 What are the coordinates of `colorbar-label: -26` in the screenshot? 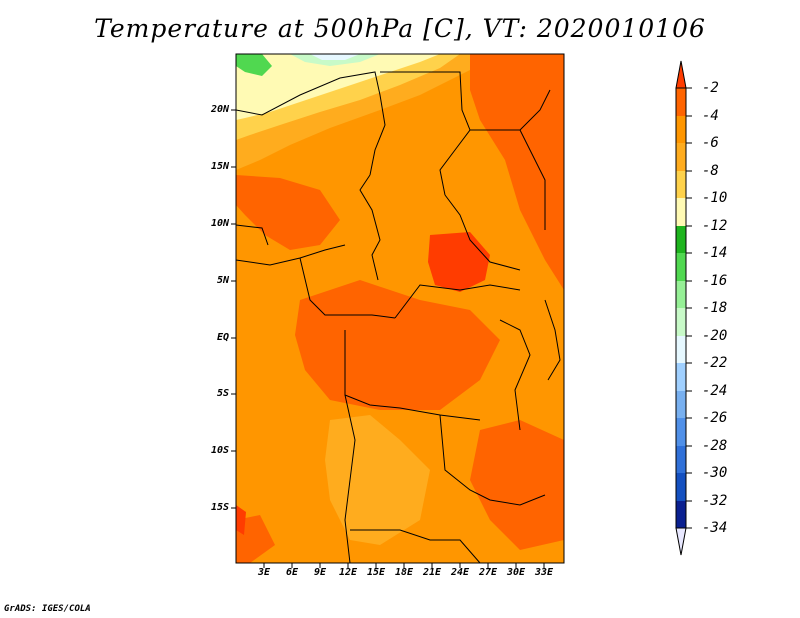 It's located at (715, 418).